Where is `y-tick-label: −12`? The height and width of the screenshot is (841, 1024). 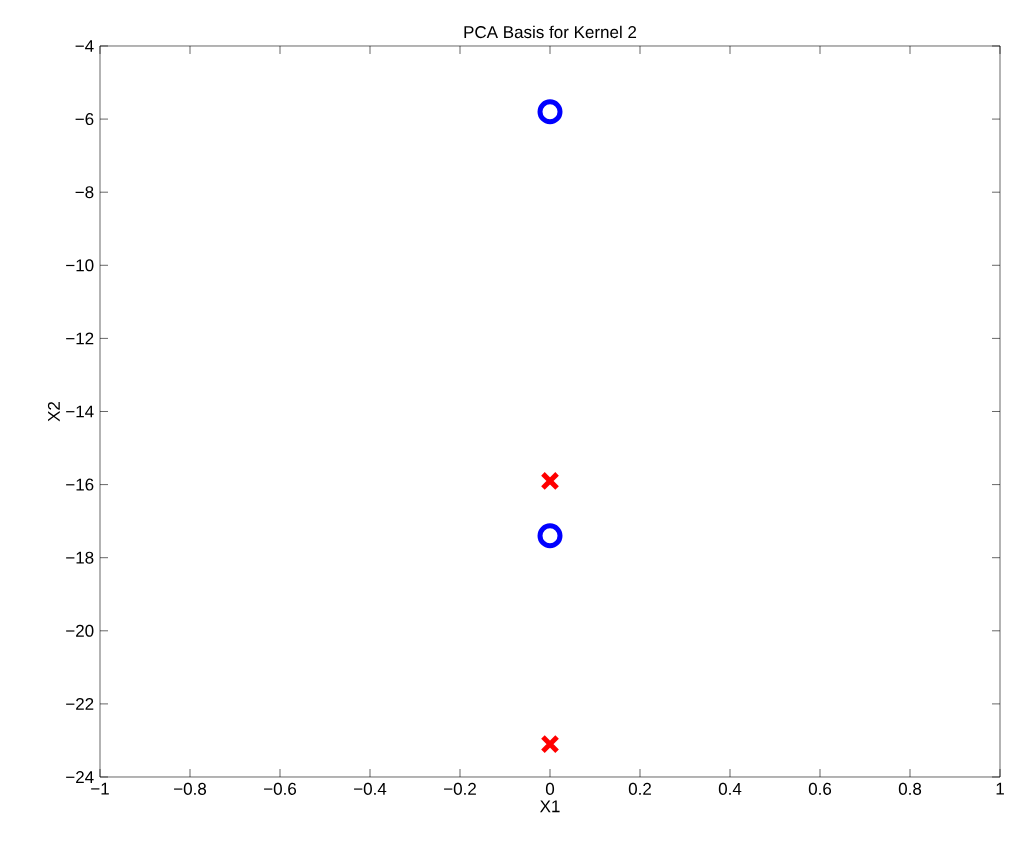
y-tick-label: −12 is located at coordinates (80, 338).